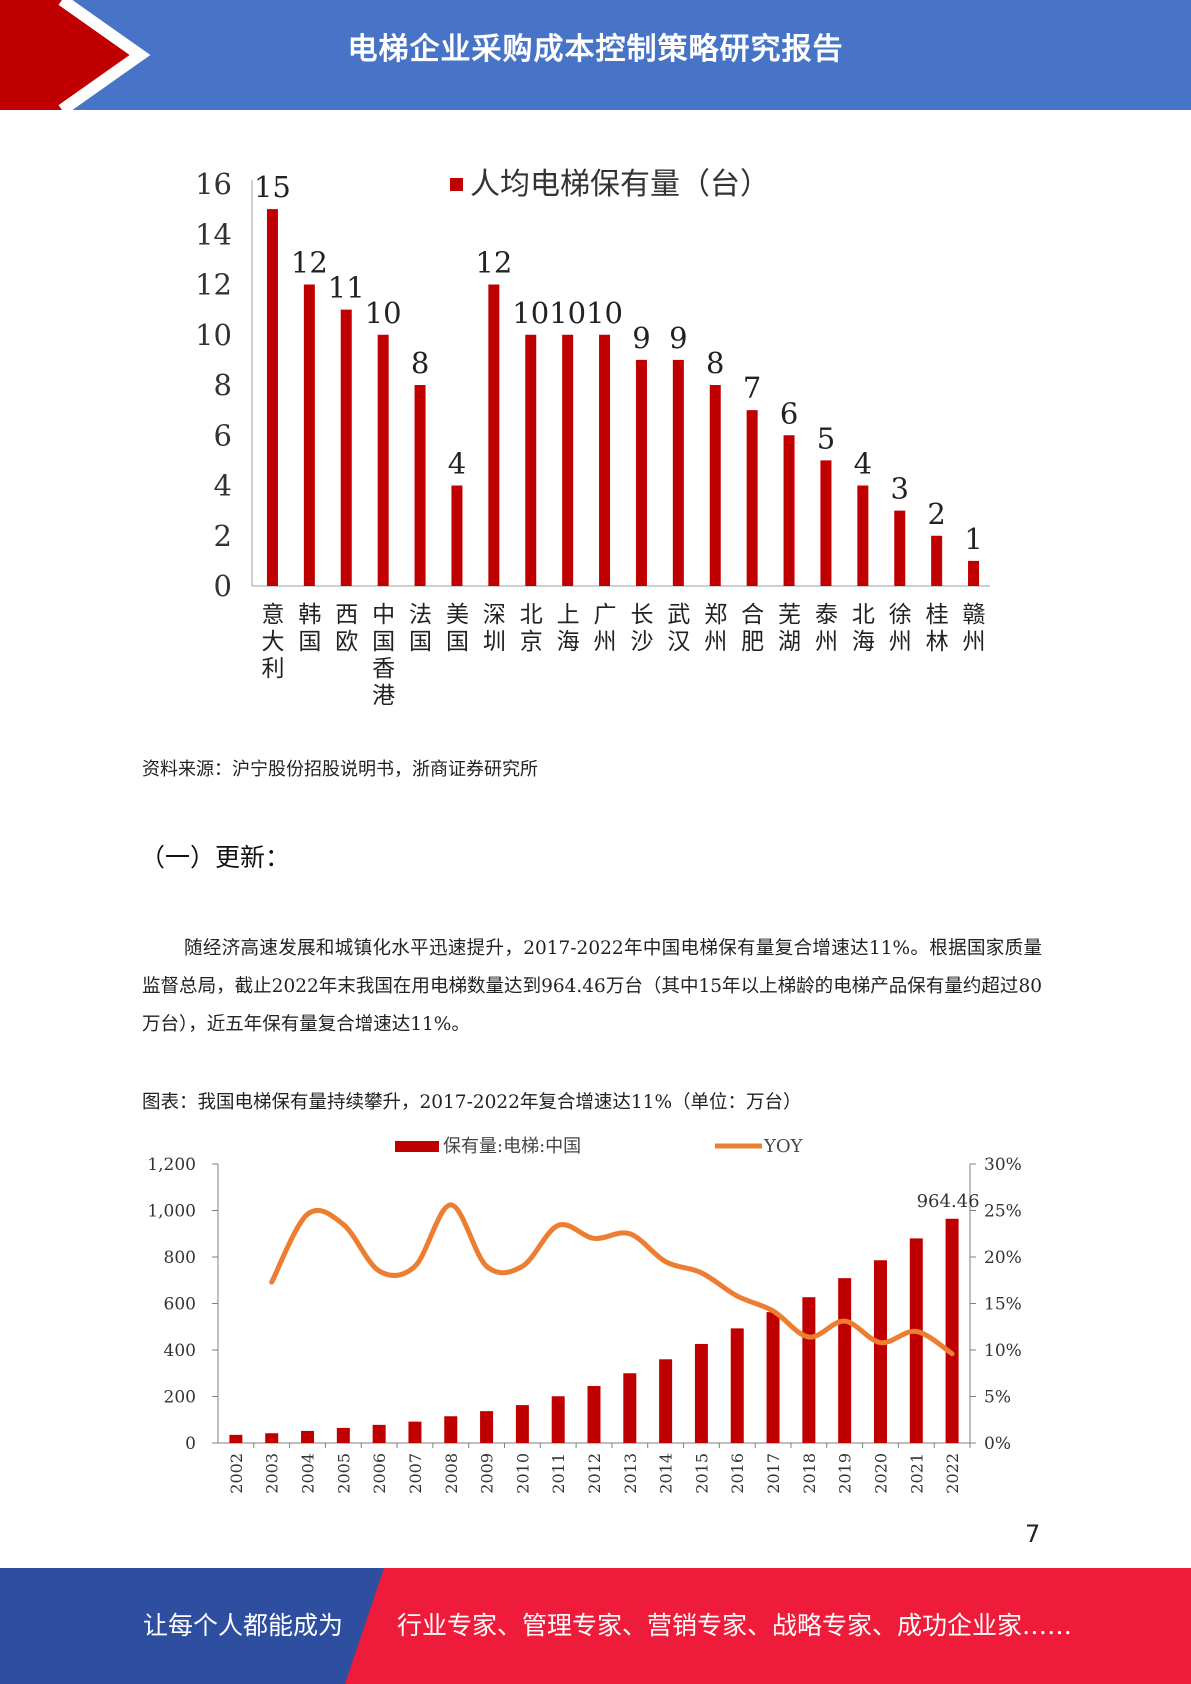 The width and height of the screenshot is (1191, 1684). I want to click on data-label: 6, so click(789, 413).